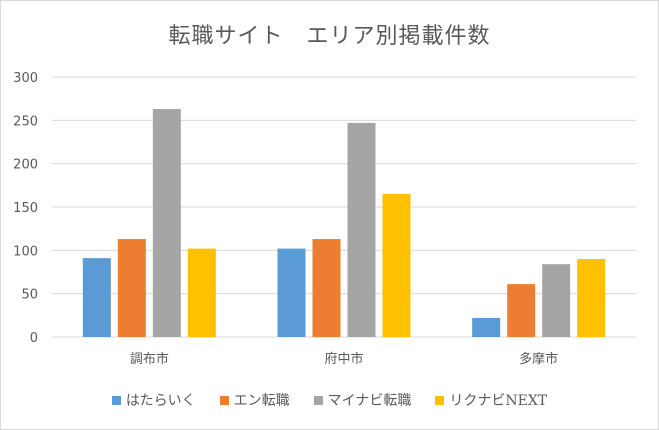 The width and height of the screenshot is (659, 430). What do you see at coordinates (369, 401) in the screenshot?
I see `legend-label: マイナビ転職` at bounding box center [369, 401].